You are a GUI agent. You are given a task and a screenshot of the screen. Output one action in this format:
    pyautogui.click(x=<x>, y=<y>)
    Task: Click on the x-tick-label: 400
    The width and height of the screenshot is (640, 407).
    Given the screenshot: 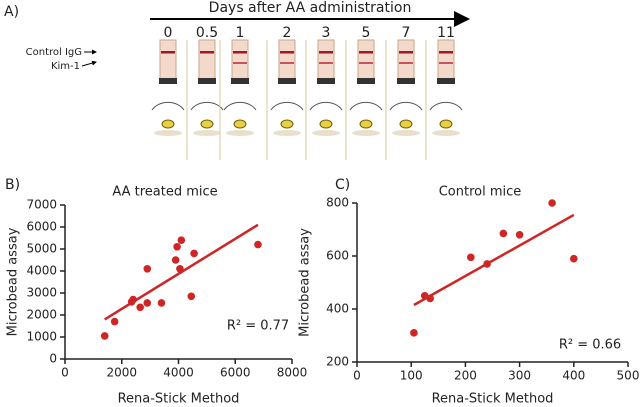 What is the action you would take?
    pyautogui.click(x=573, y=376)
    